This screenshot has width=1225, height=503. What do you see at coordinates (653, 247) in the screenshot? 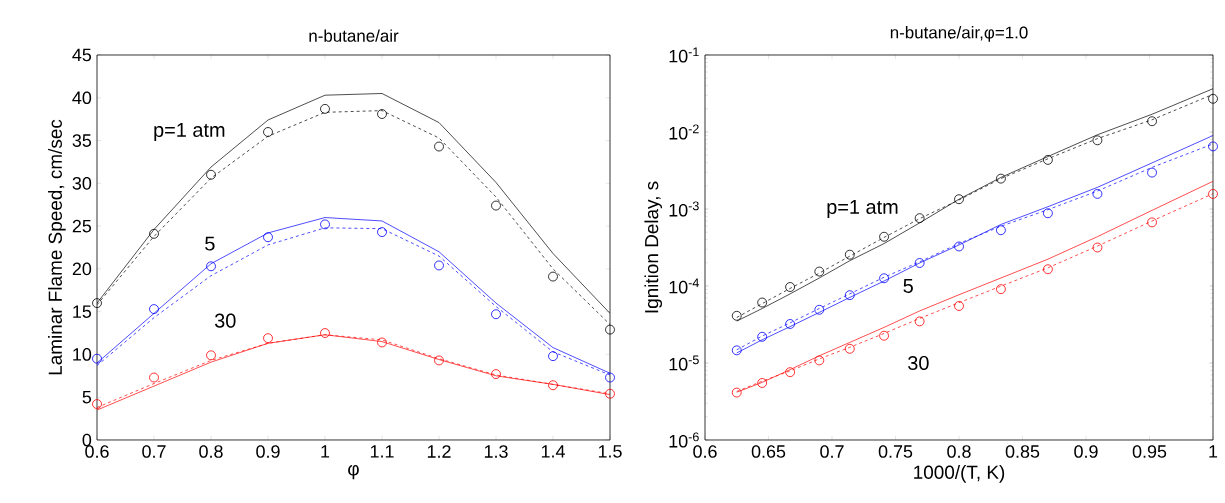
I see `y-axis-title: Ignition Delay, s` at bounding box center [653, 247].